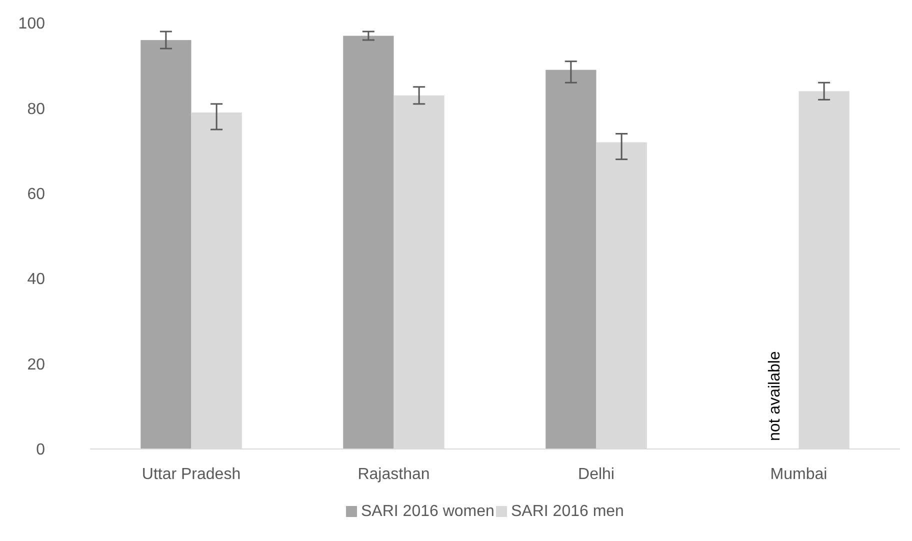  Describe the element at coordinates (427, 511) in the screenshot. I see `legend-label: SARI 2016 women` at that location.